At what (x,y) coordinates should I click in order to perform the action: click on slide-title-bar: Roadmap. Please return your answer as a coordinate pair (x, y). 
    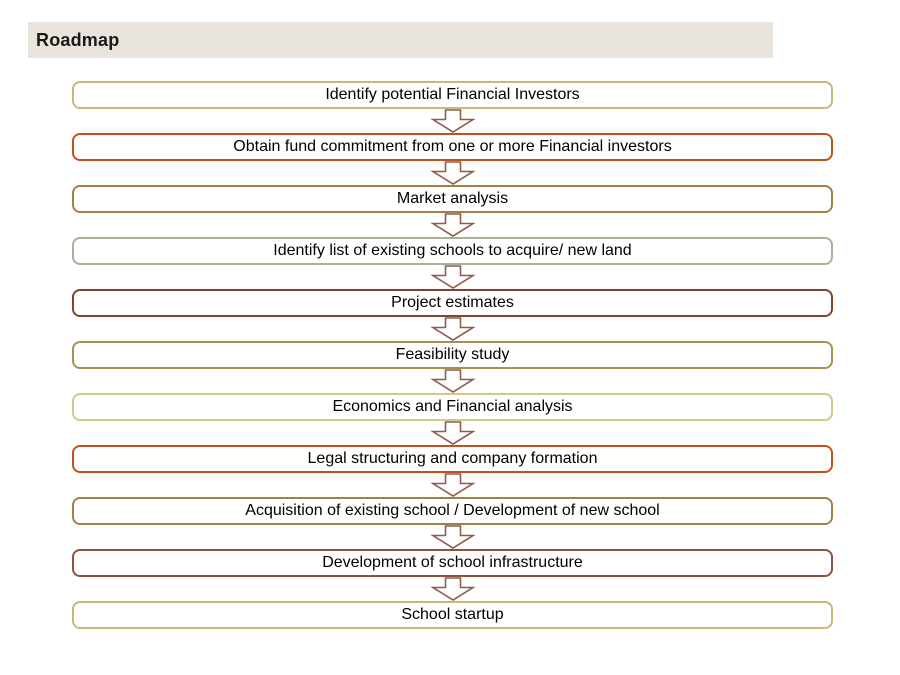
    Looking at the image, I should click on (400, 40).